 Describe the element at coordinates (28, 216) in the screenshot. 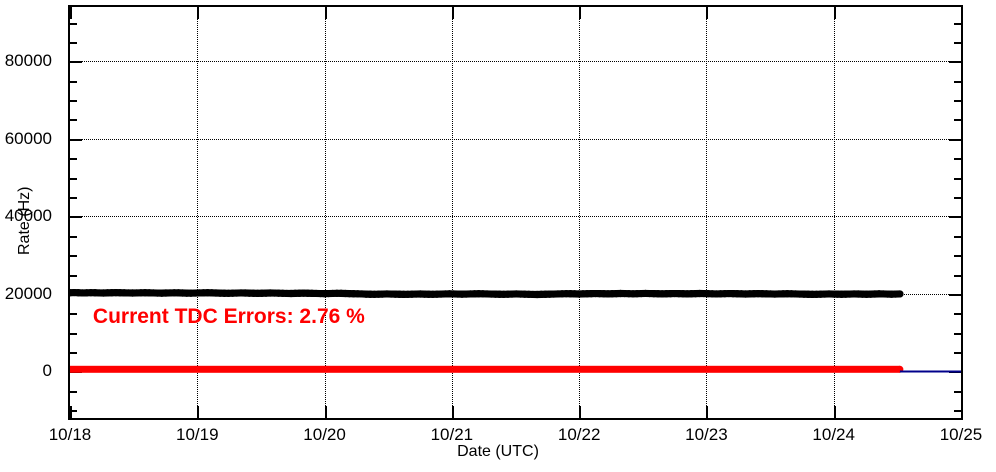

I see `y-axis-tick-label: 40000` at that location.